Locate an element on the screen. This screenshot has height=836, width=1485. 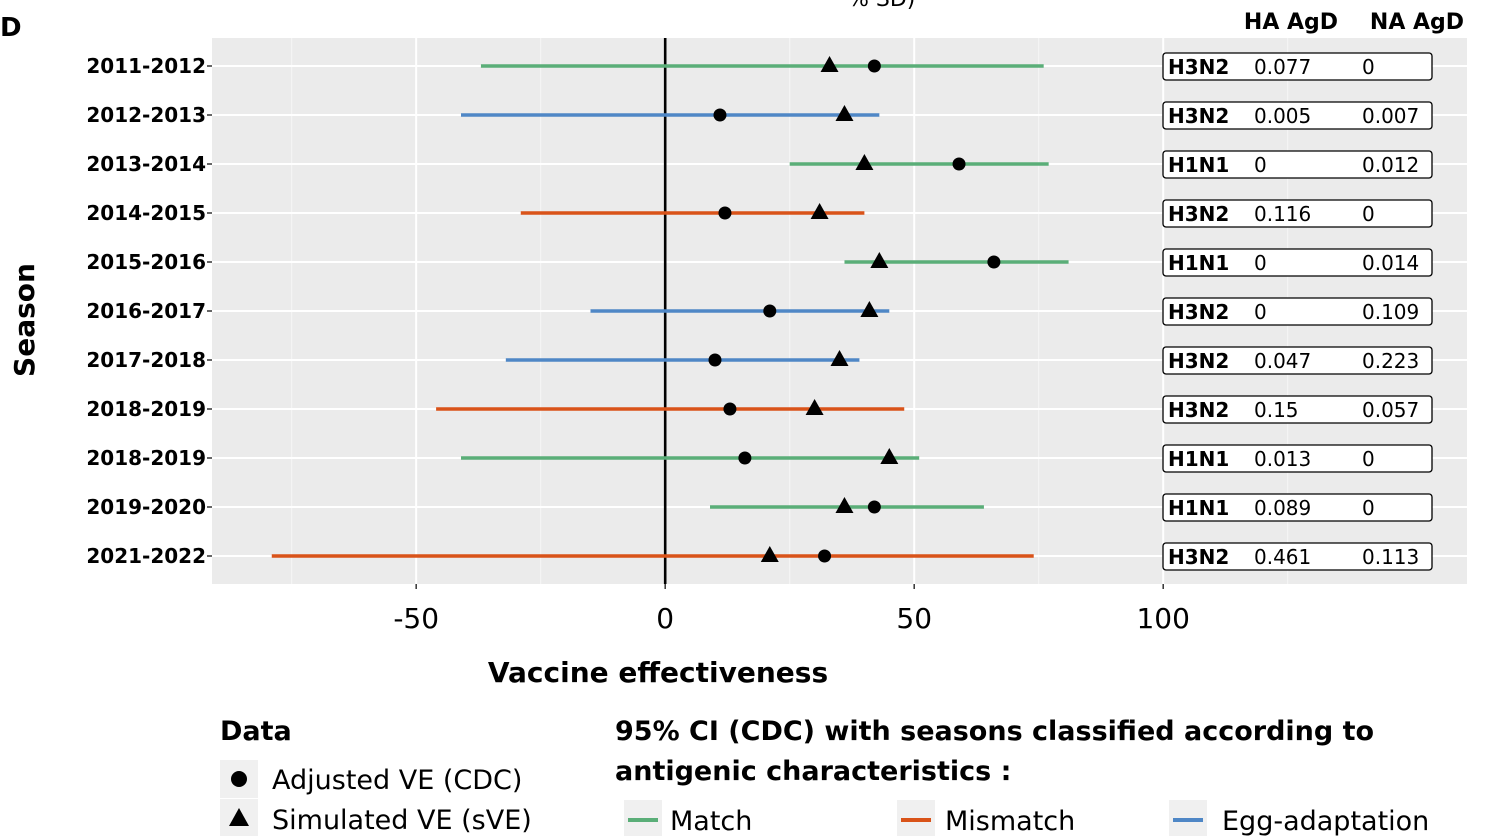
na-agd-value: 0.223 is located at coordinates (1390, 361).